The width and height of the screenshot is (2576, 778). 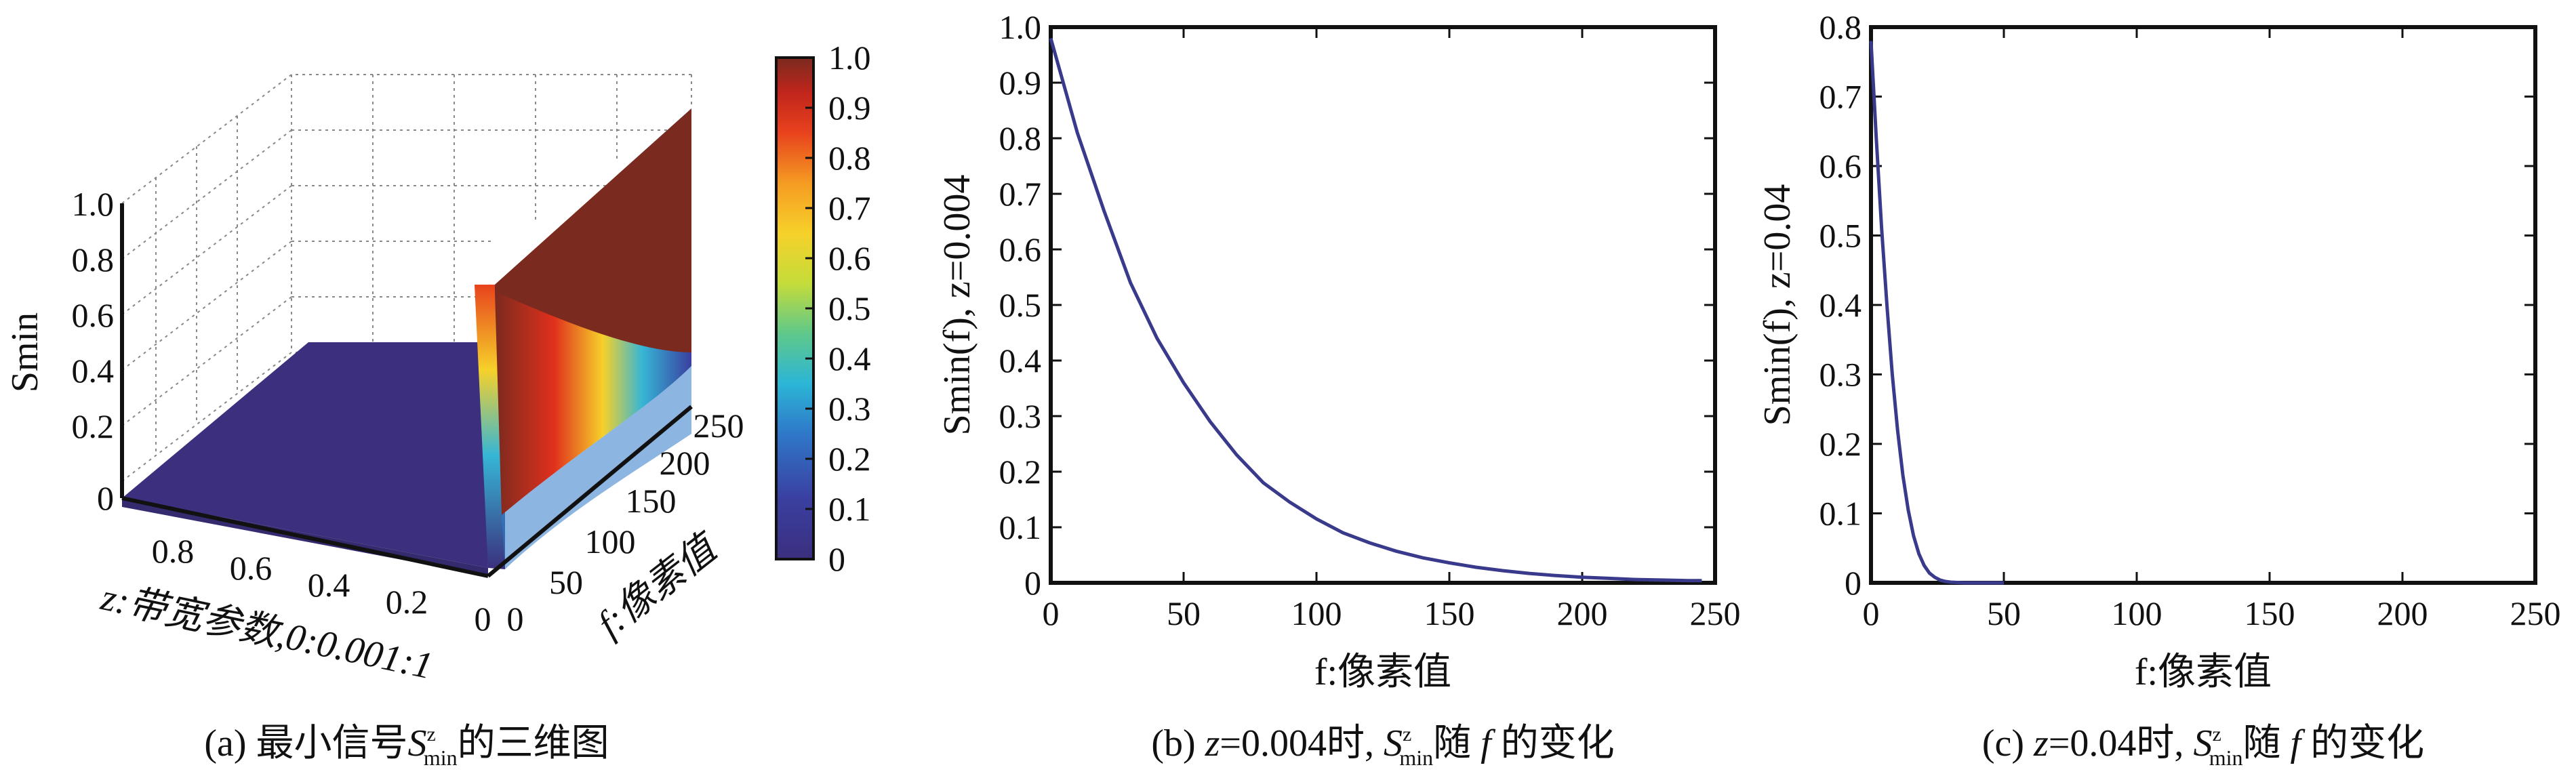 What do you see at coordinates (596, 467) in the screenshot?
I see `surface-fan` at bounding box center [596, 467].